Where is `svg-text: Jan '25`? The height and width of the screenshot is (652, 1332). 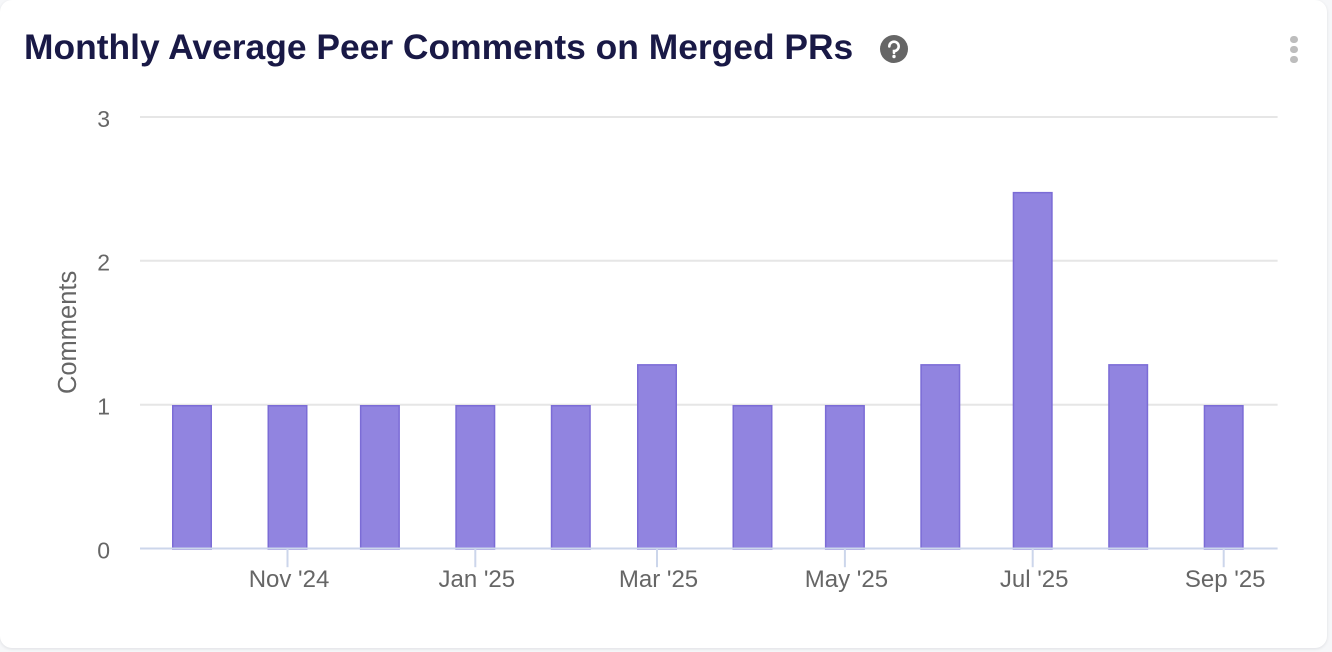 svg-text: Jan '25 is located at coordinates (476, 579).